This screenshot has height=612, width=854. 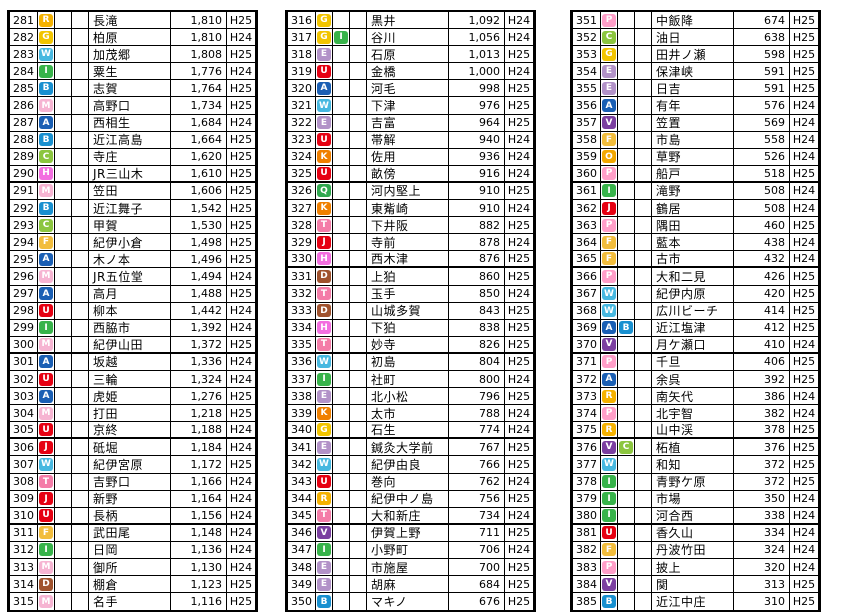 What do you see at coordinates (695, 89) in the screenshot?
I see `table-row: 355 E 日吉 591 H25` at bounding box center [695, 89].